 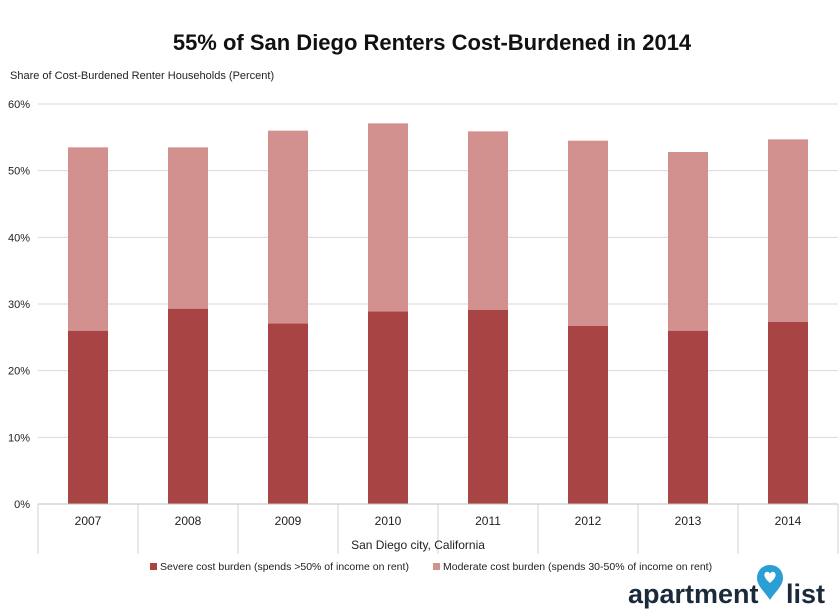 What do you see at coordinates (488, 407) in the screenshot?
I see `bar-severe-2011` at bounding box center [488, 407].